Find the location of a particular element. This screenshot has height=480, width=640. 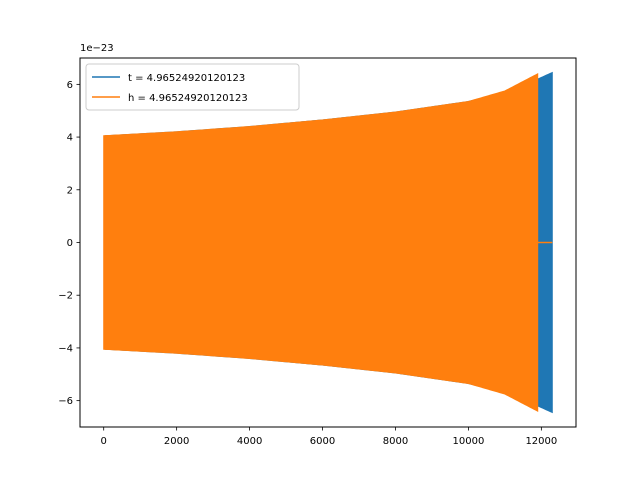

legend-label-2: h = 4.96524920120123 is located at coordinates (188, 98).